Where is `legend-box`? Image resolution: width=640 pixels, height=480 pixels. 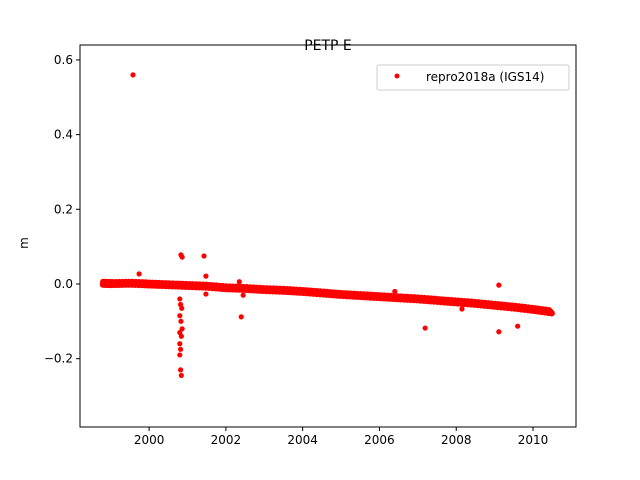
legend-box is located at coordinates (473, 77).